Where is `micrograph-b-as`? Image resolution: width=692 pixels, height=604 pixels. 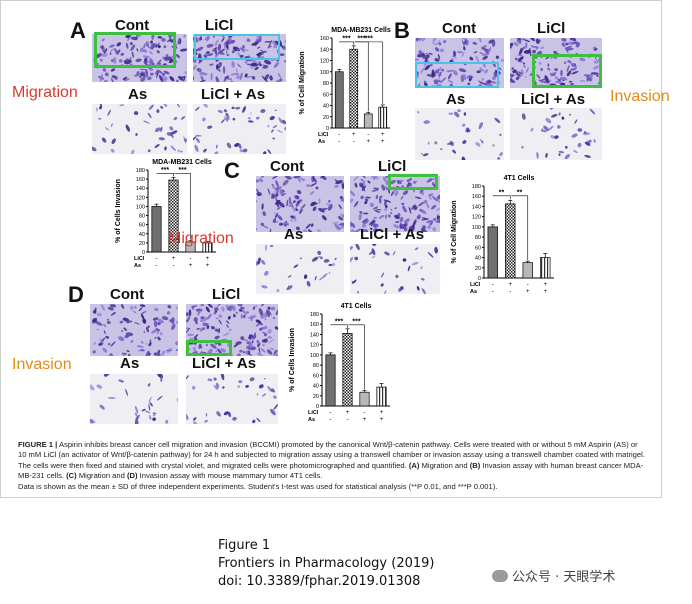
micrograph-b-as is located at coordinates (459, 134).